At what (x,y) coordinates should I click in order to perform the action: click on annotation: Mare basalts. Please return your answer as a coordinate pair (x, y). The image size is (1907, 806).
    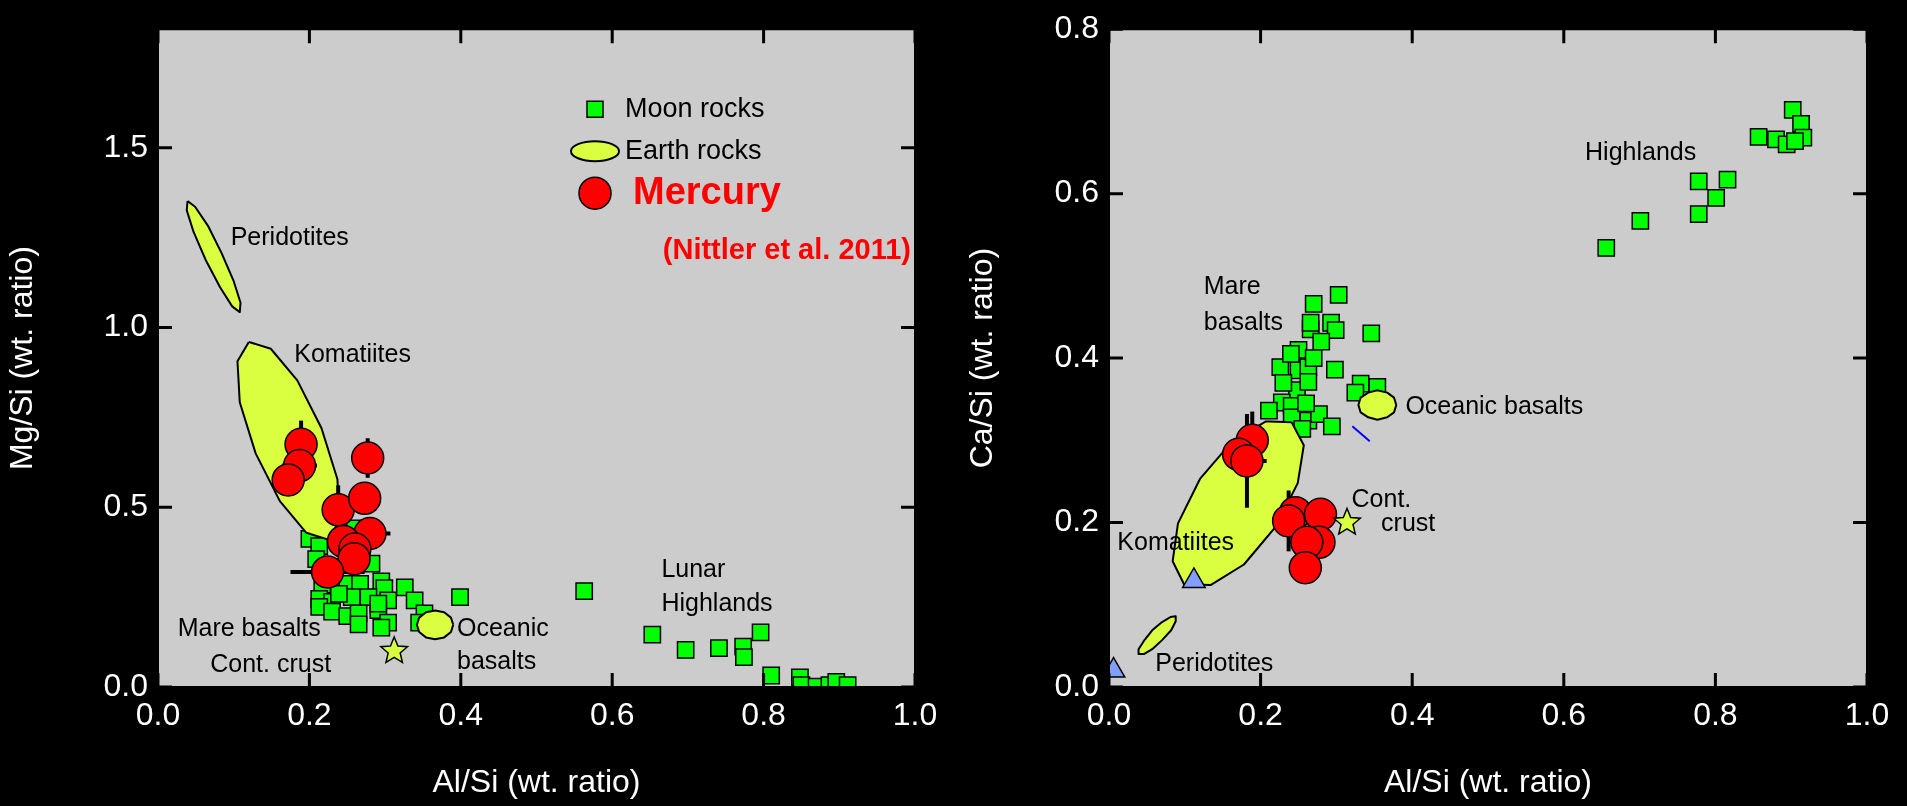
    Looking at the image, I should click on (249, 627).